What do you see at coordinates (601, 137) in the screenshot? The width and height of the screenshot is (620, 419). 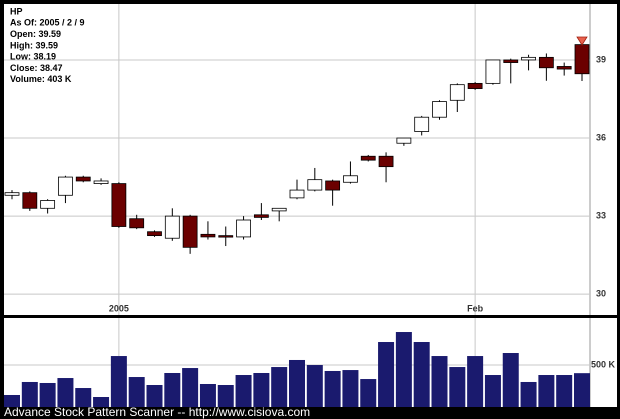 I see `y-tick-label: 36` at bounding box center [601, 137].